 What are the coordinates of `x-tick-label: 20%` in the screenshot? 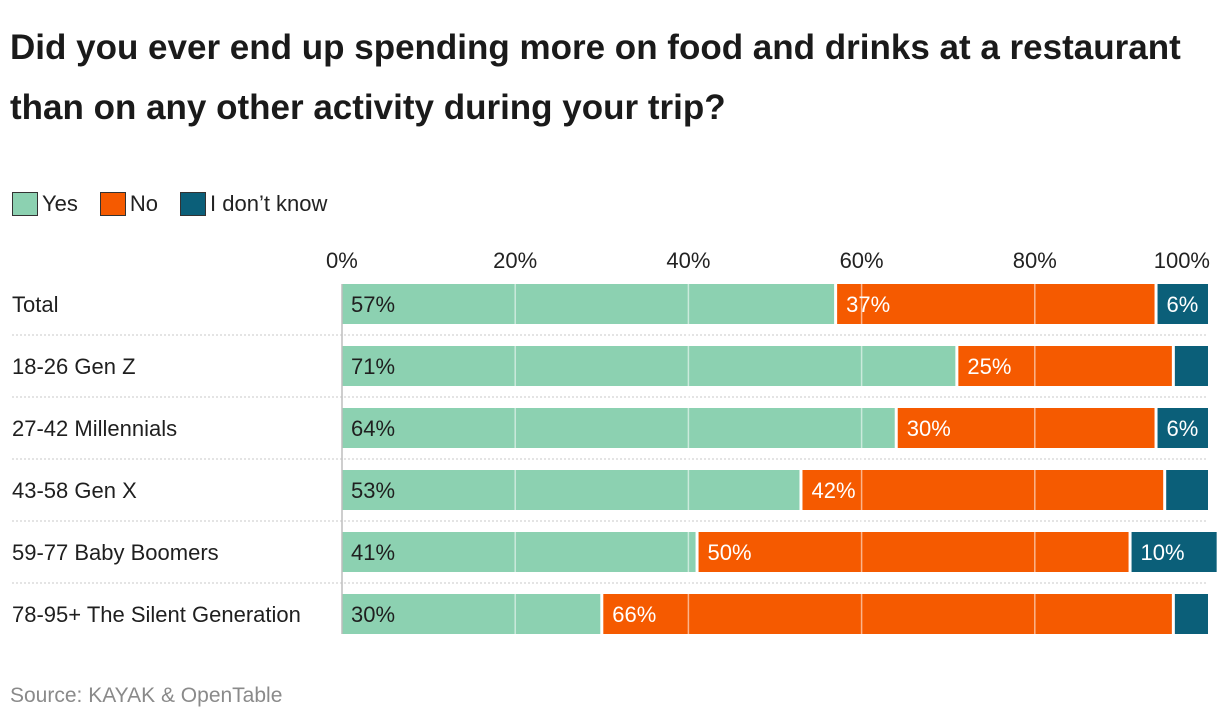 It's located at (515, 260).